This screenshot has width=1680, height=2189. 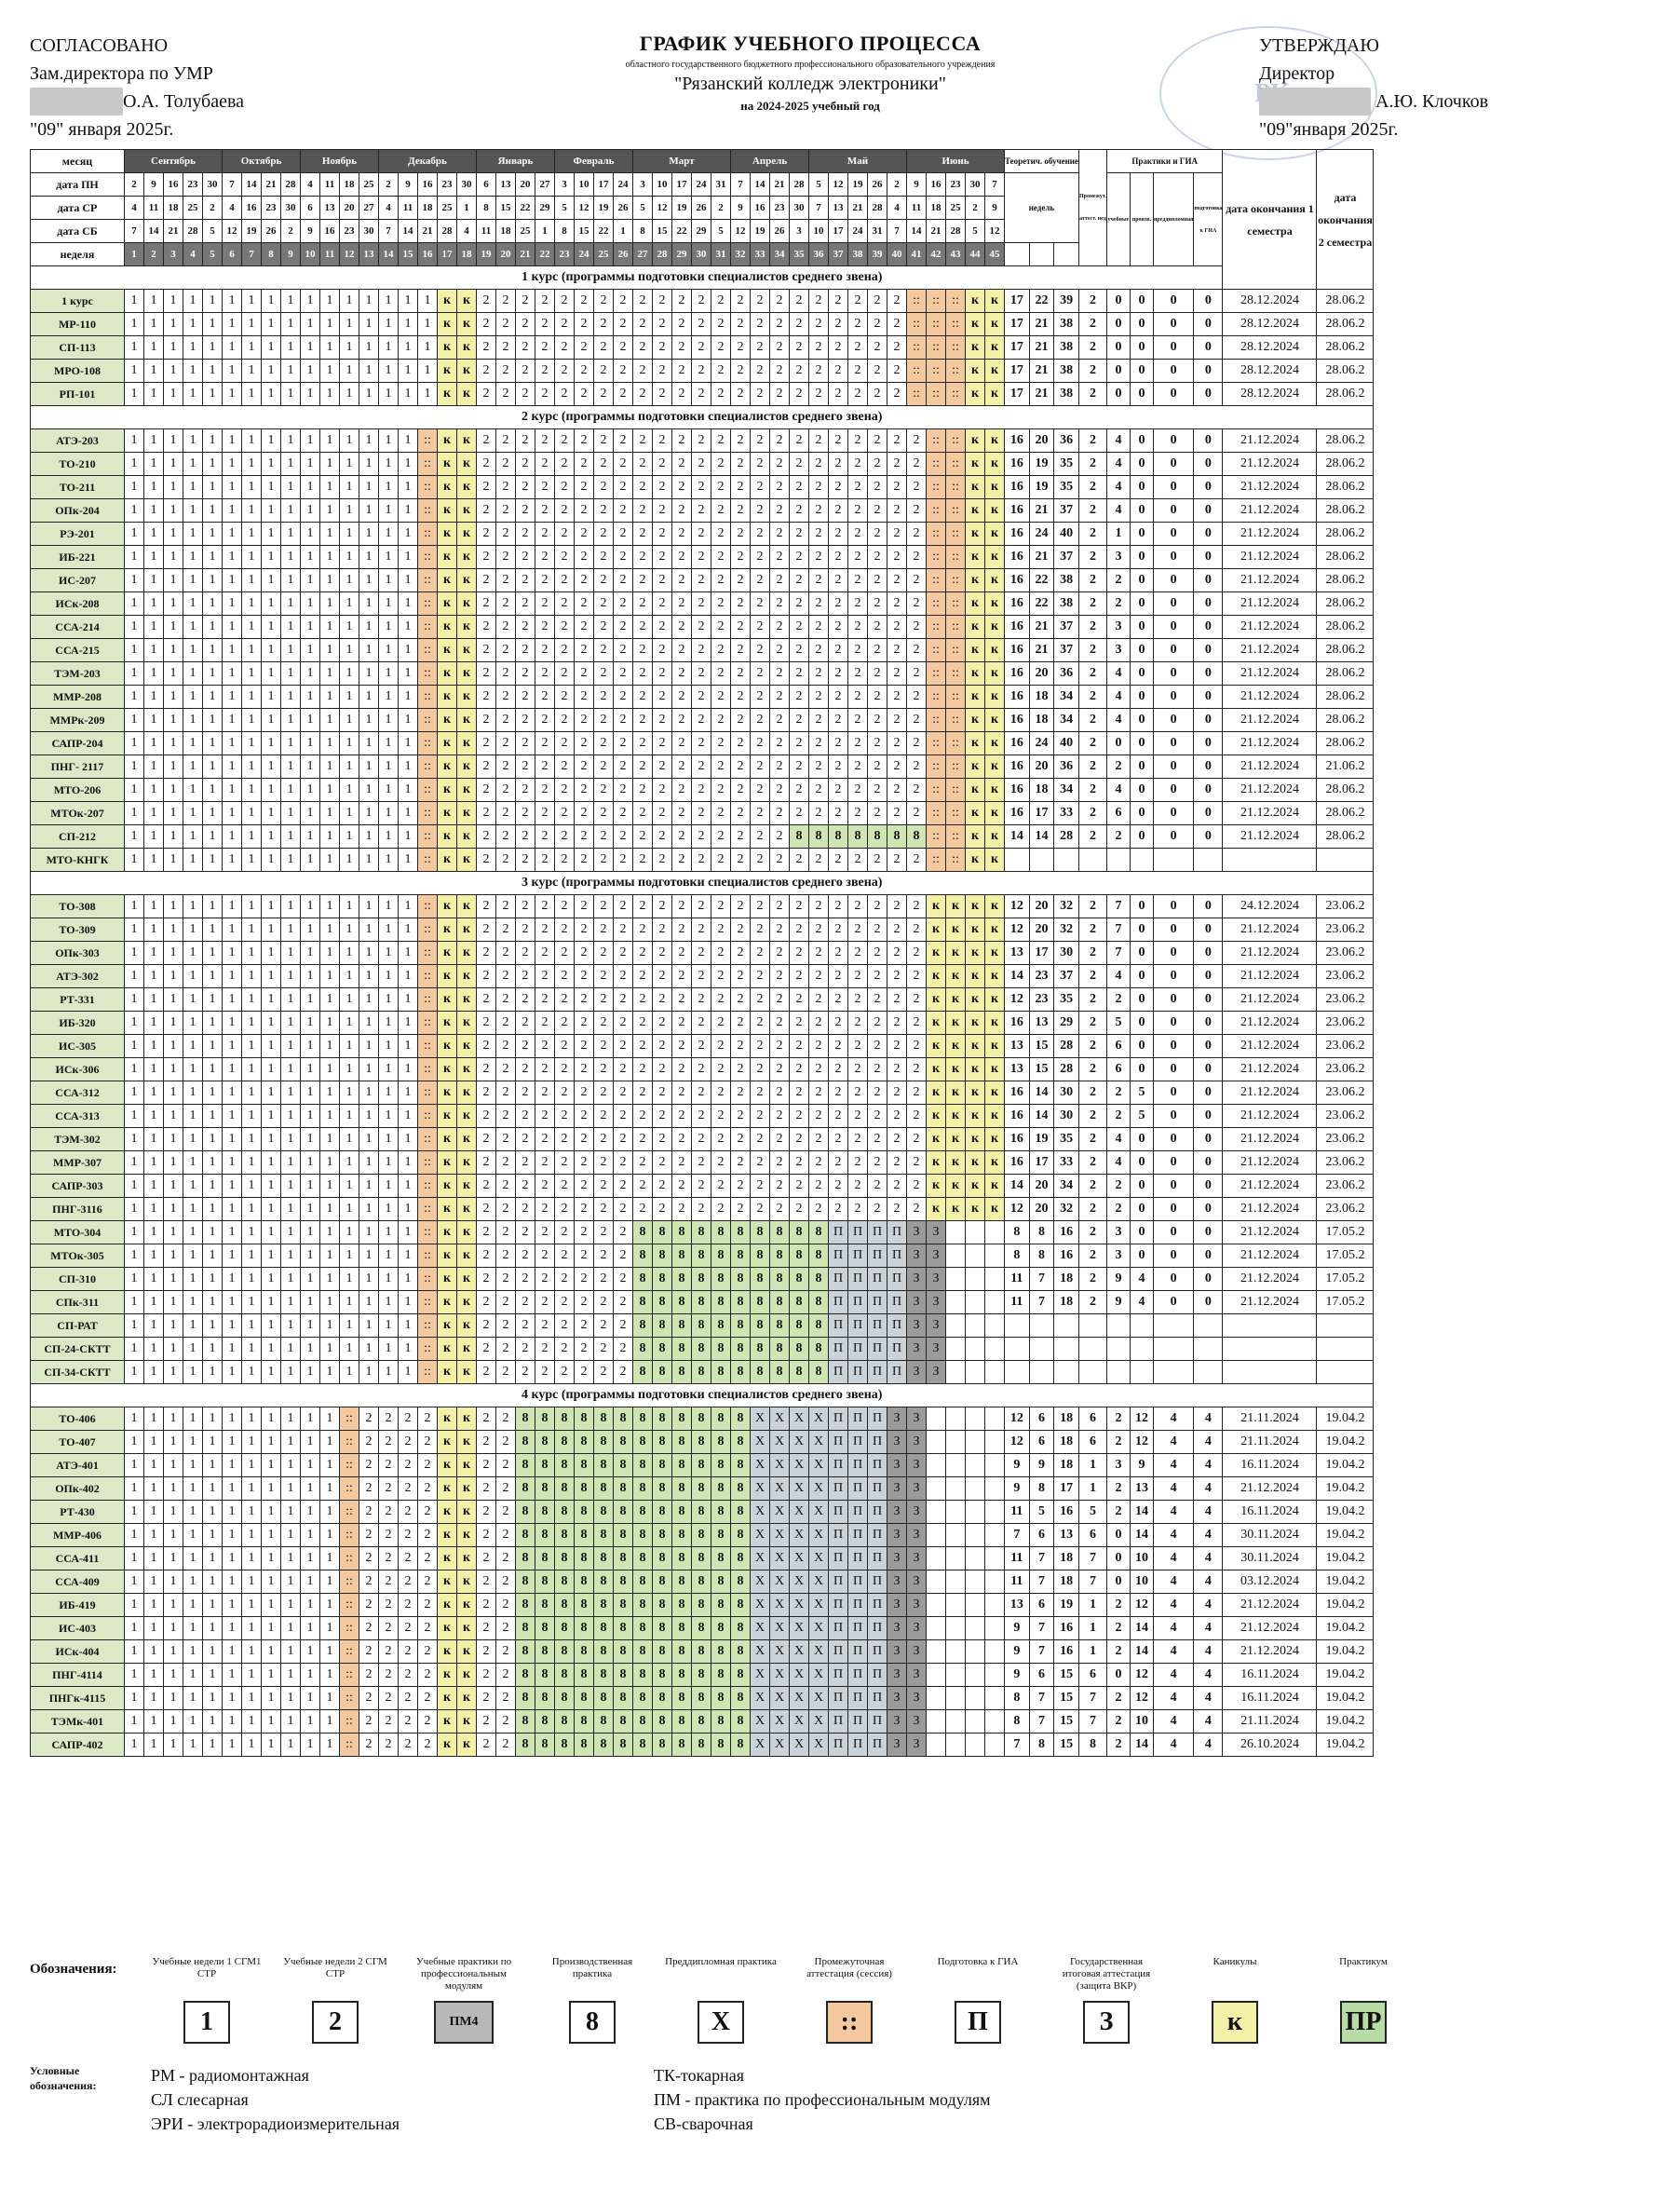 What do you see at coordinates (1329, 130) in the screenshot?
I see `approval-right-date: "09"января 2025г.` at bounding box center [1329, 130].